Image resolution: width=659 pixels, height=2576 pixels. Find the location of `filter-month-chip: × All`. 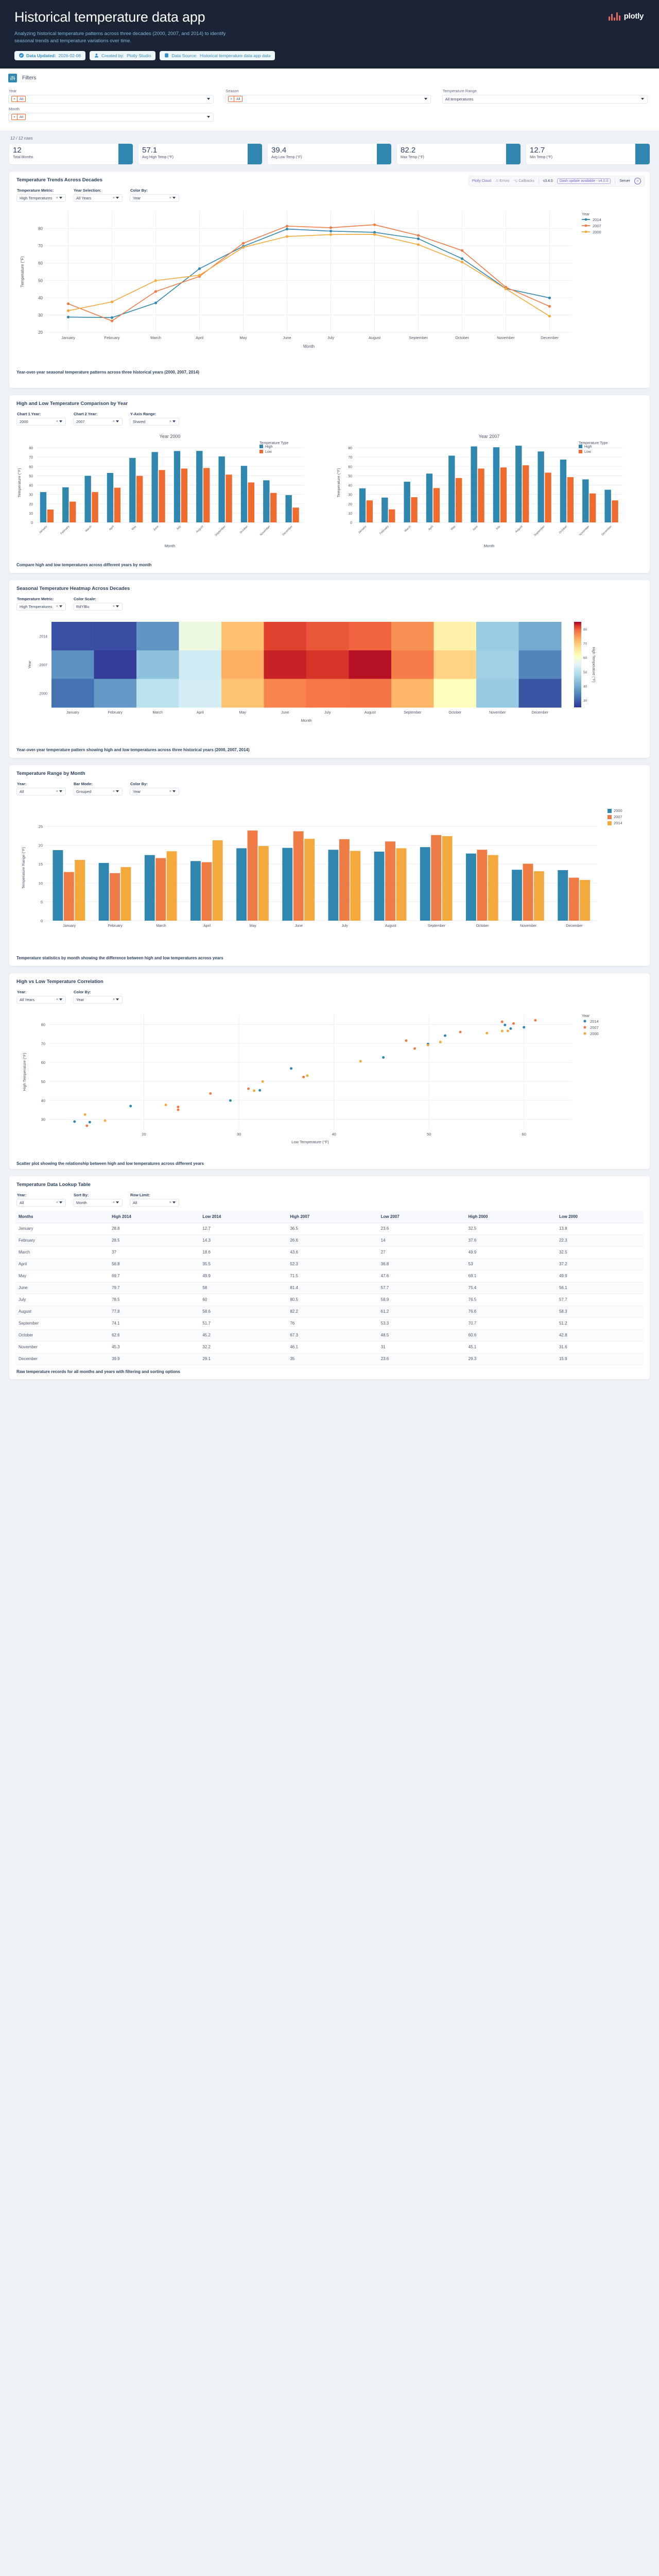

filter-month-chip: × All is located at coordinates (19, 117).